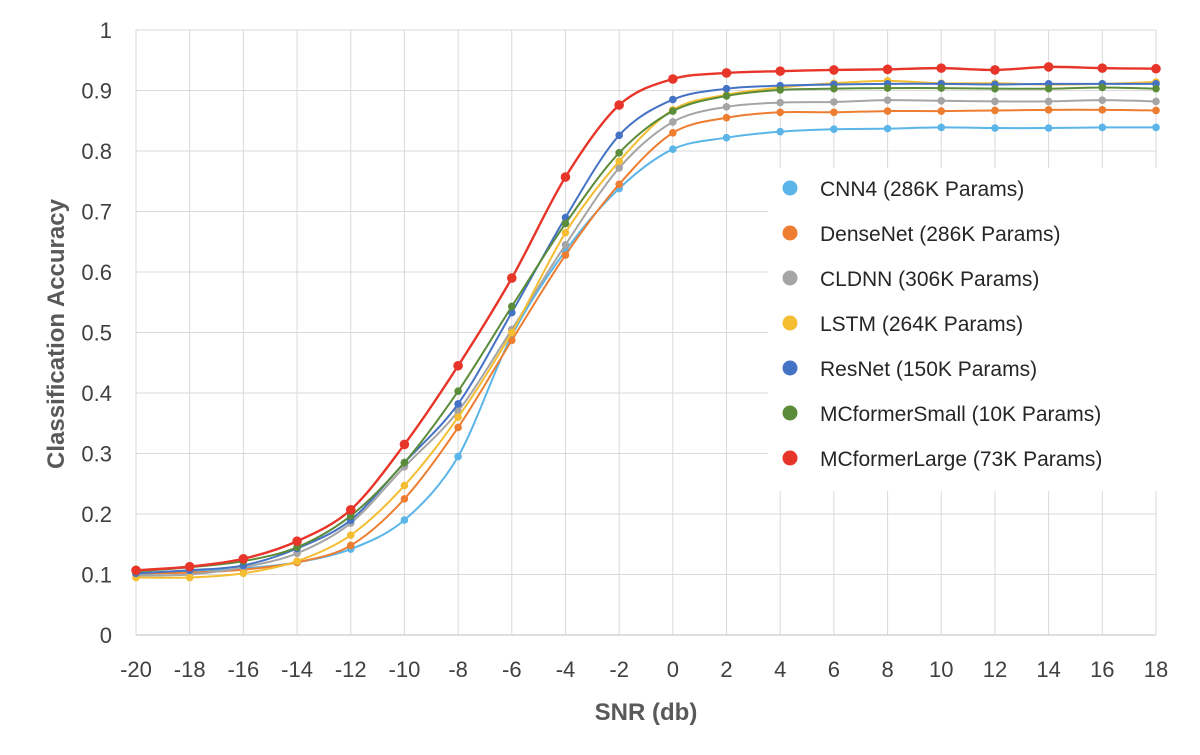  What do you see at coordinates (405, 669) in the screenshot?
I see `x-tick-label: -10` at bounding box center [405, 669].